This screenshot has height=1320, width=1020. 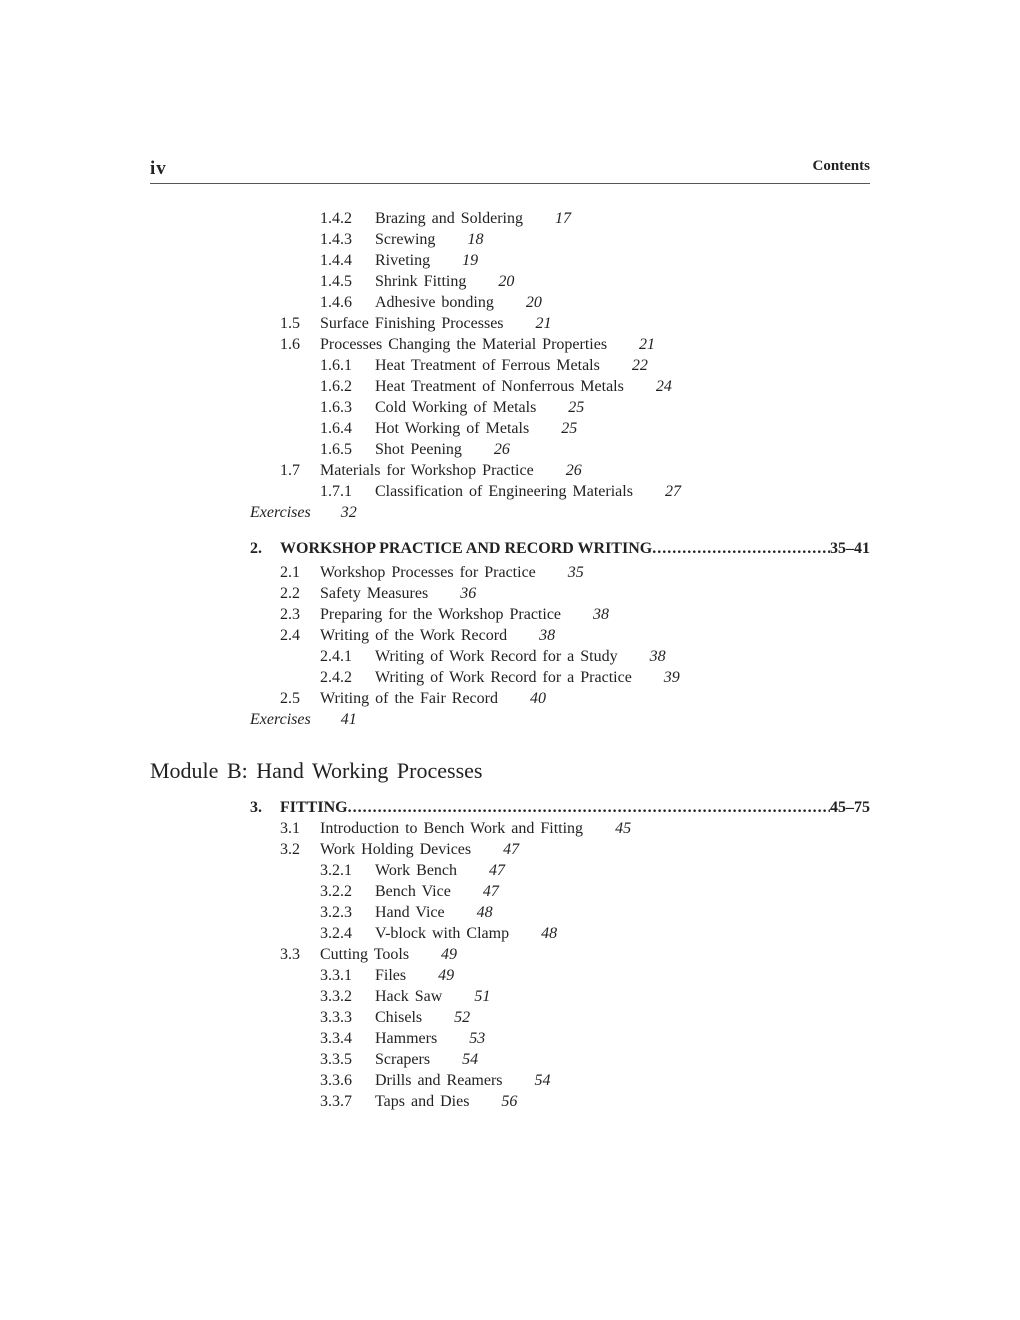 I want to click on toc-entry: 3.2.1 Work Bench 47, so click(x=510, y=870).